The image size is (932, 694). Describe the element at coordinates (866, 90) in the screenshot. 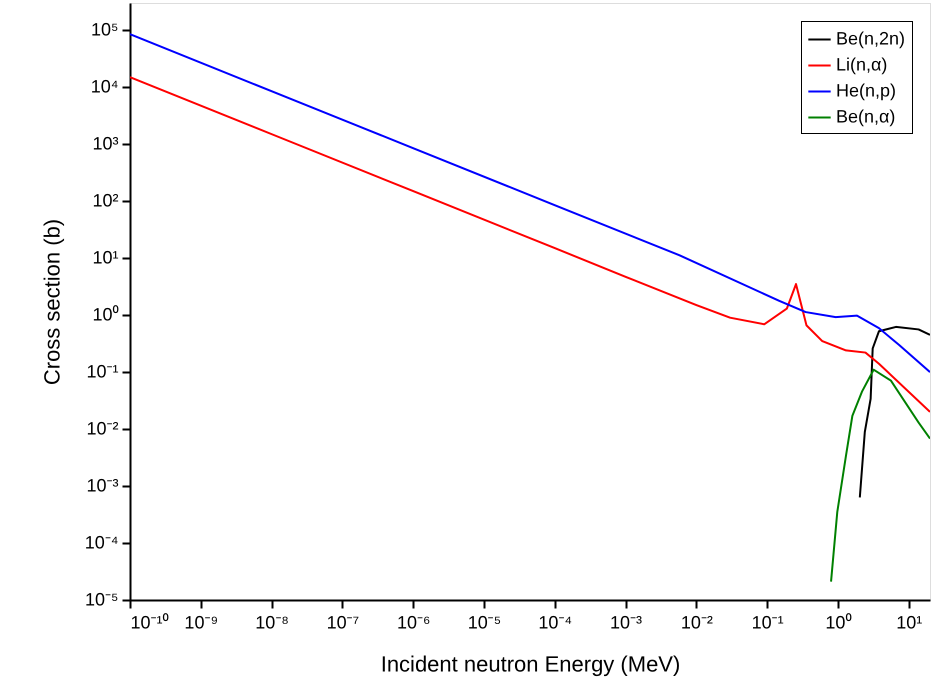

I see `legend-label: He(n,p)` at that location.